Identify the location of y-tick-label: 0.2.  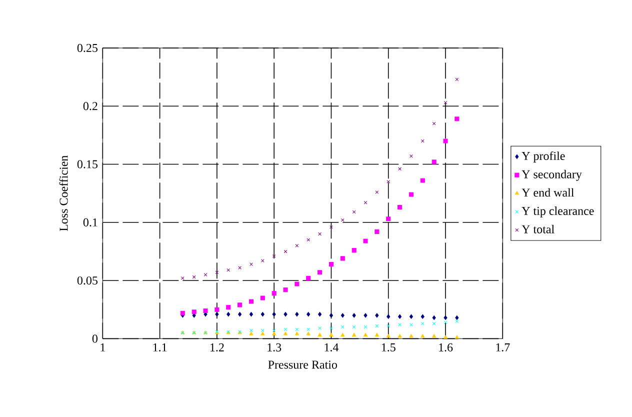
(90, 106).